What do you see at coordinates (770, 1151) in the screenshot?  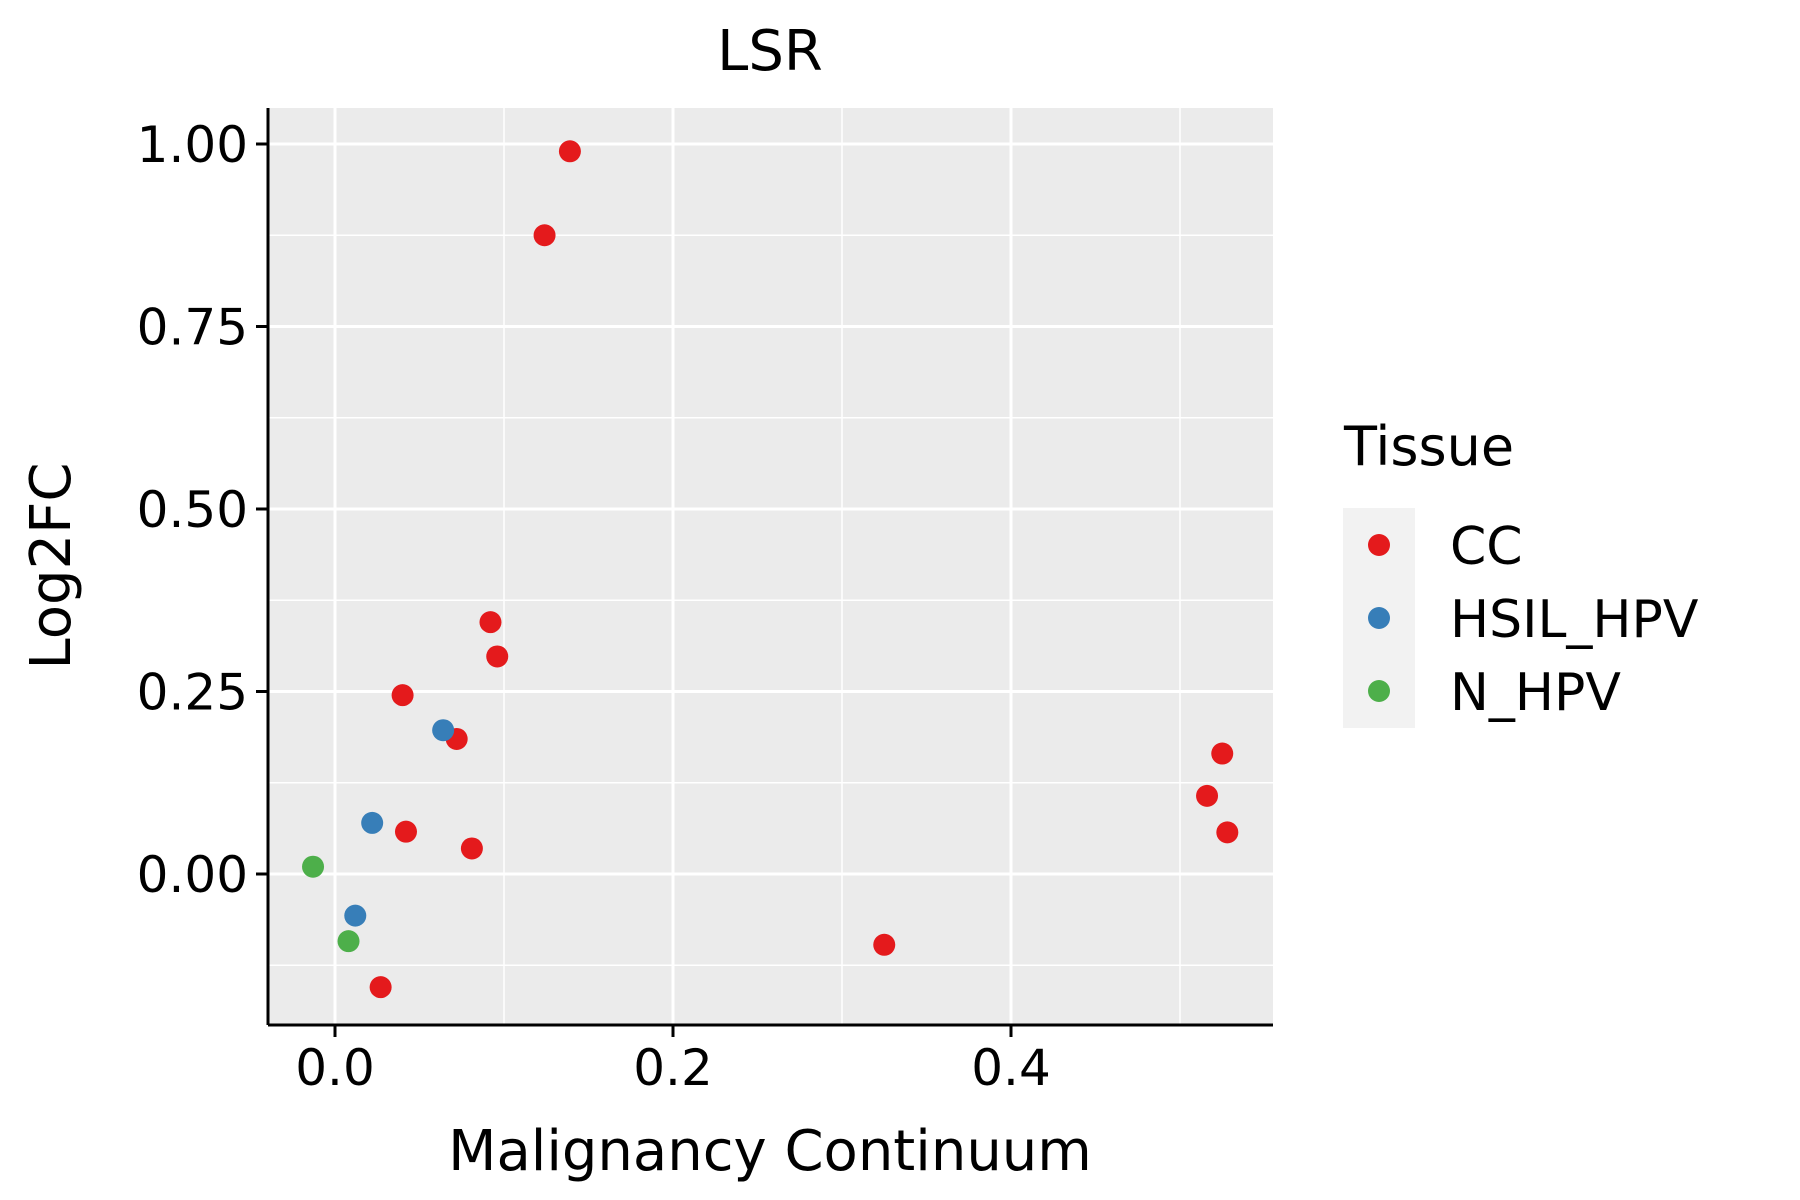 I see `x-axis-title: Malignancy Continuum` at bounding box center [770, 1151].